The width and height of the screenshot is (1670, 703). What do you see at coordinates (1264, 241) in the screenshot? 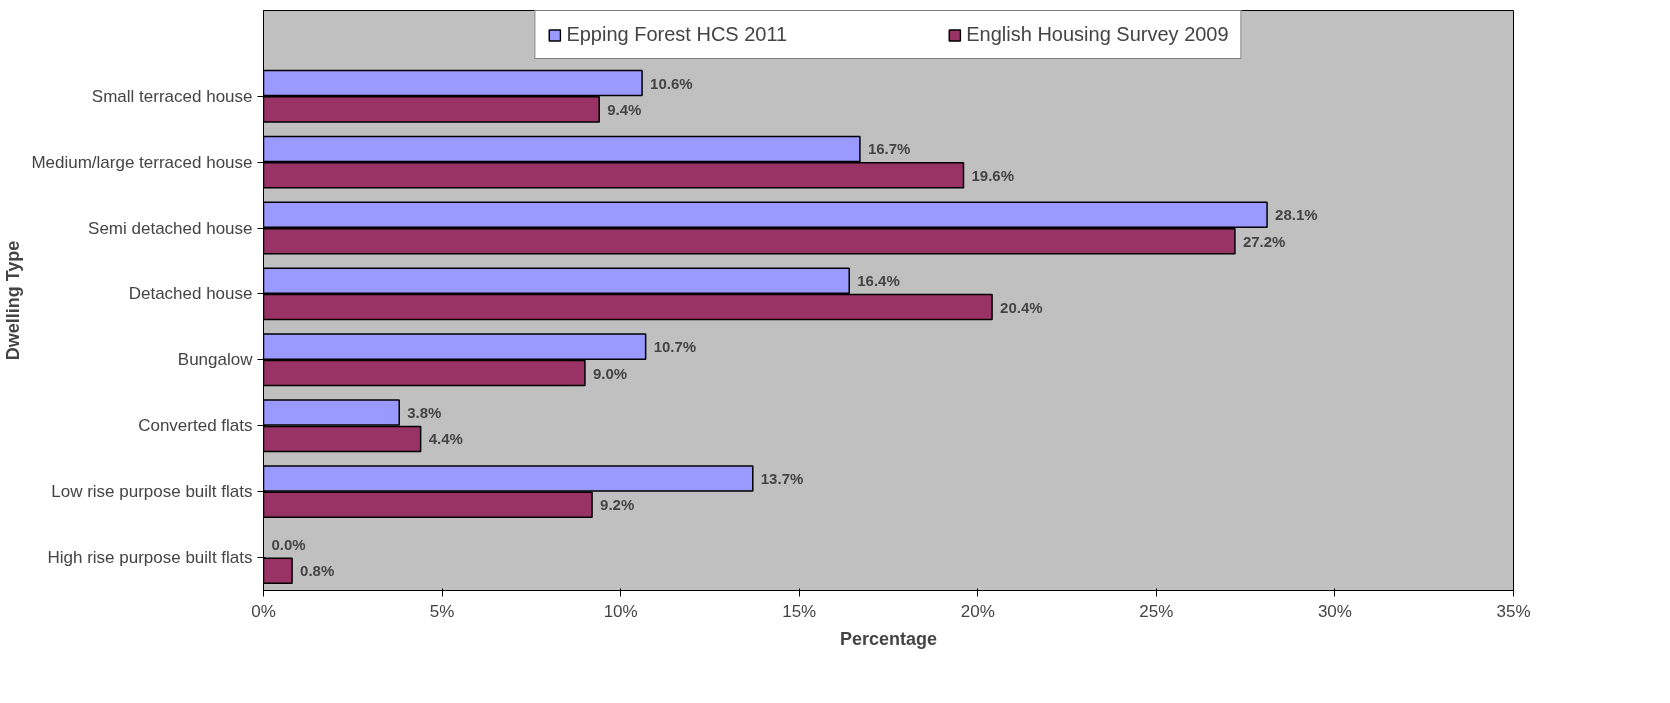
I see `data-label: 27.2%` at bounding box center [1264, 241].